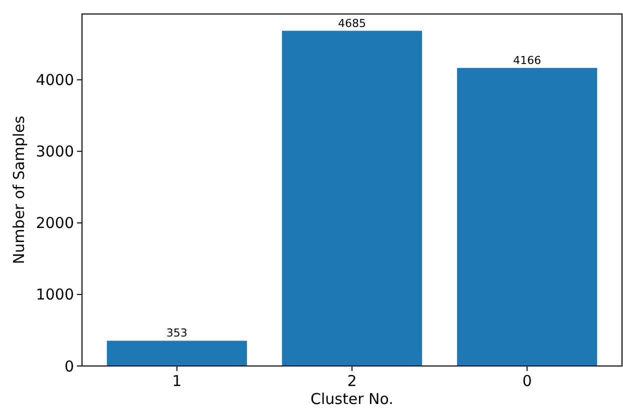 Image resolution: width=623 pixels, height=408 pixels. What do you see at coordinates (55, 295) in the screenshot?
I see `y-tick-label: 1000` at bounding box center [55, 295].